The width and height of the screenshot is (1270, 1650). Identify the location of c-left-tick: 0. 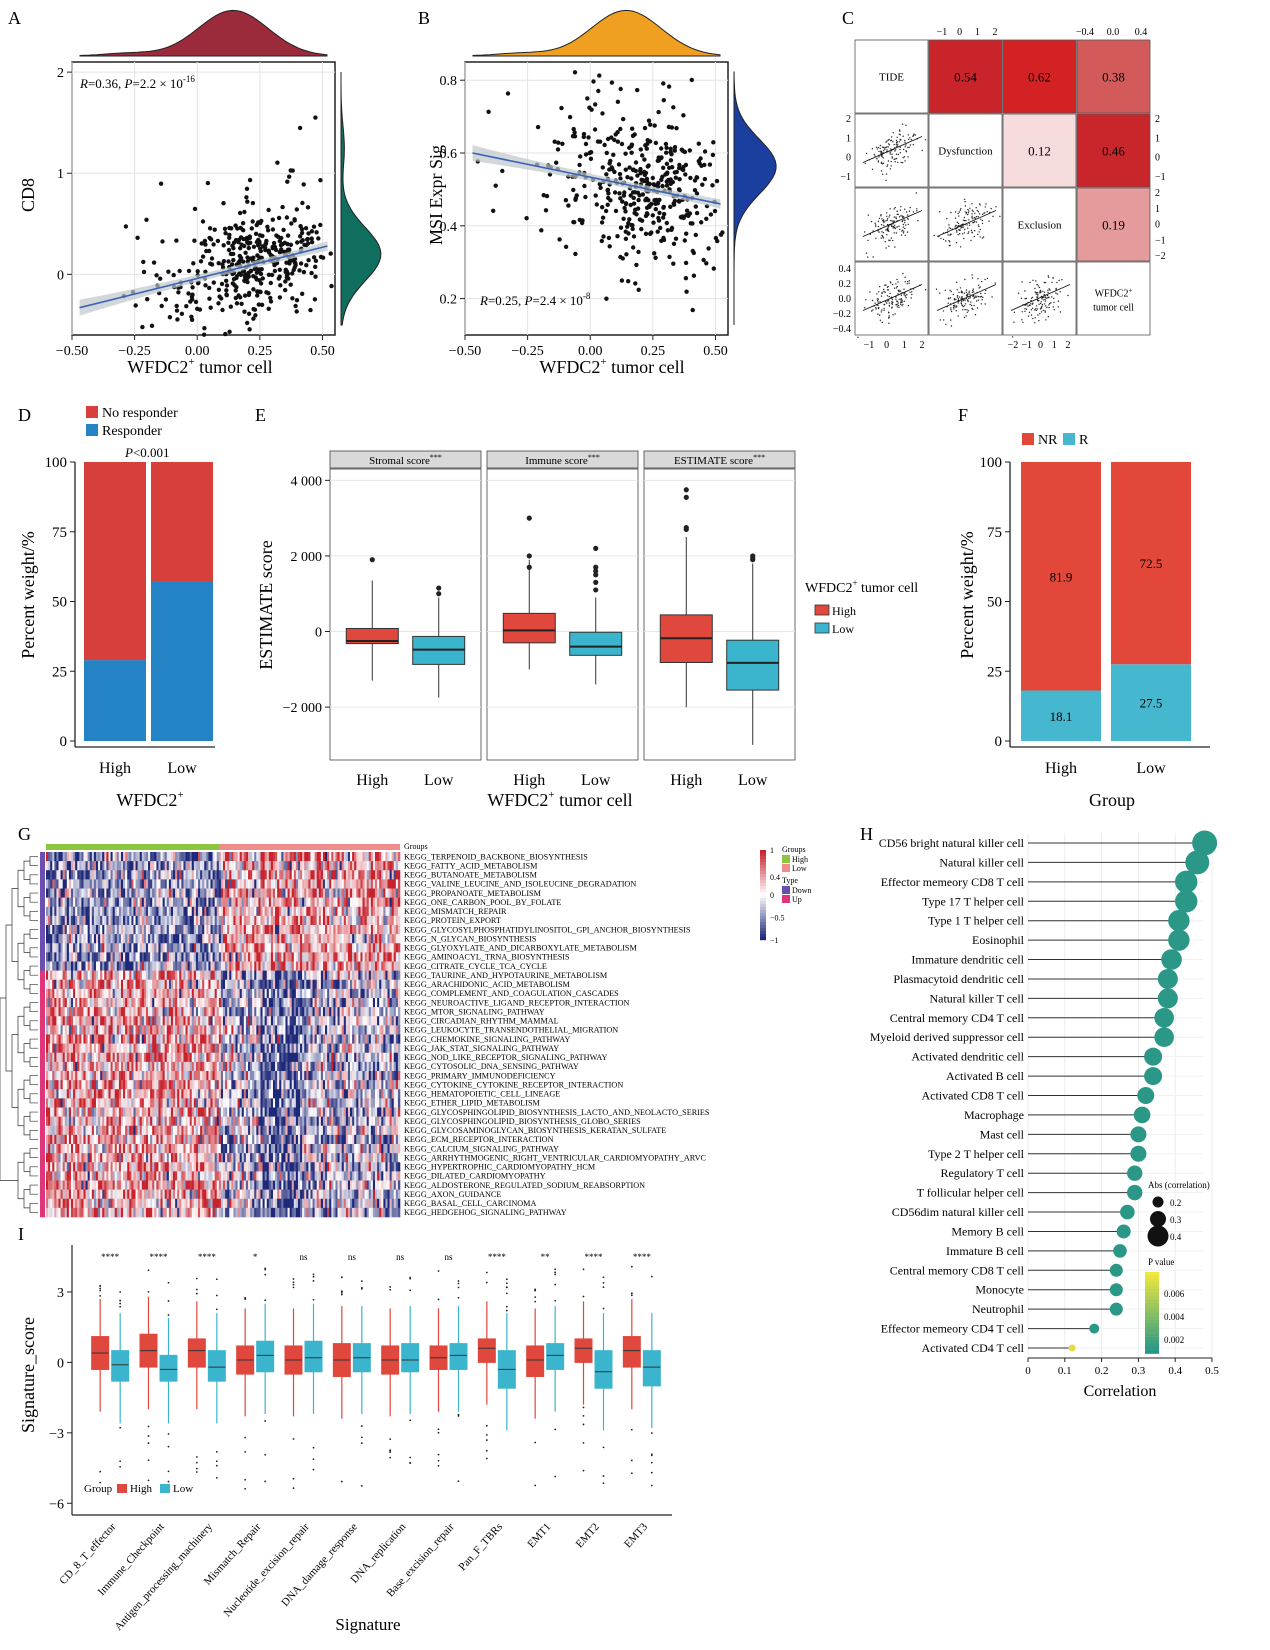
(848, 158).